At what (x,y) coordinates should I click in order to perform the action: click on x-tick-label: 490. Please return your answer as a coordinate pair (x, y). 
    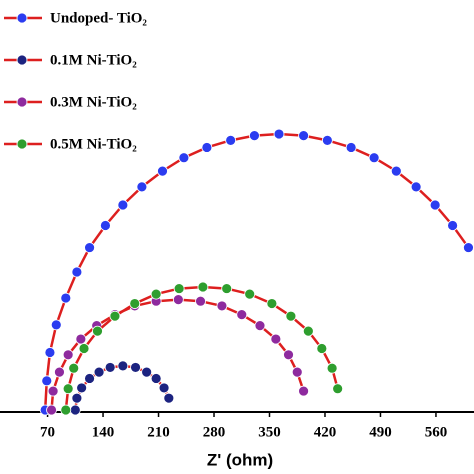
    Looking at the image, I should click on (380, 432).